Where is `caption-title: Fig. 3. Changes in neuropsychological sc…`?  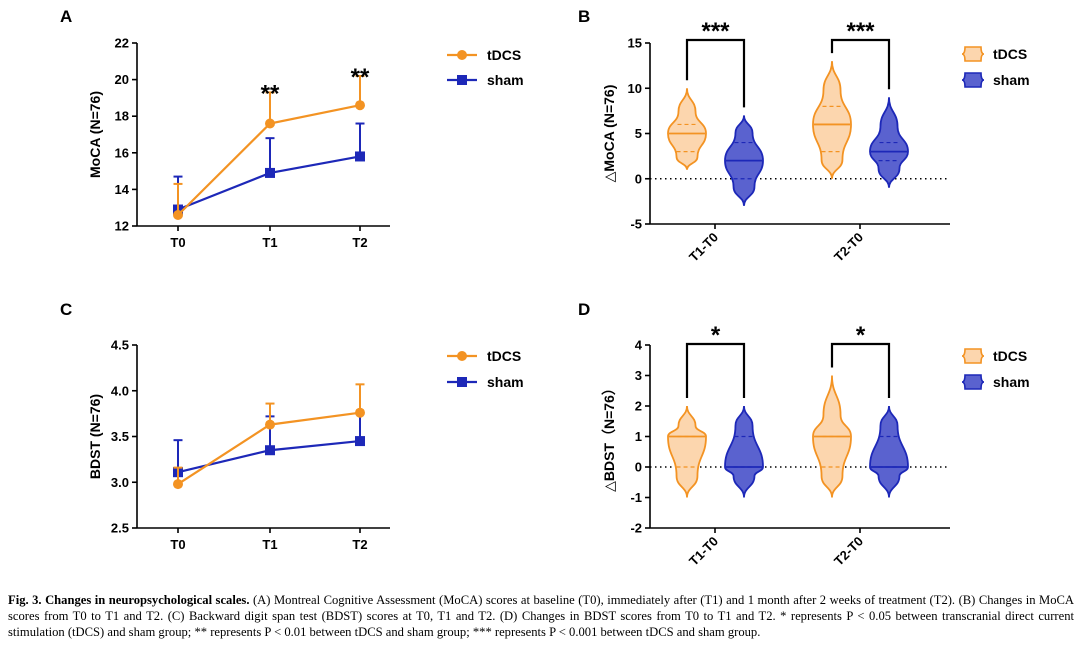 caption-title: Fig. 3. Changes in neuropsychological sc… is located at coordinates (129, 600).